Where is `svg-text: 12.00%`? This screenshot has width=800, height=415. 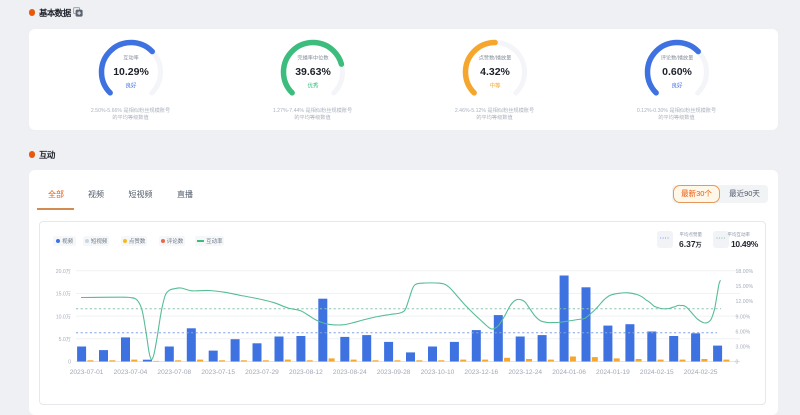 svg-text: 12.00% is located at coordinates (745, 302).